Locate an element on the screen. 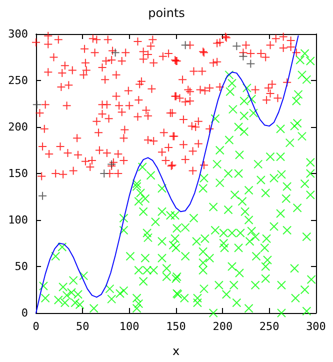 The width and height of the screenshot is (333, 362). y-tick-label: 300 is located at coordinates (18, 34).